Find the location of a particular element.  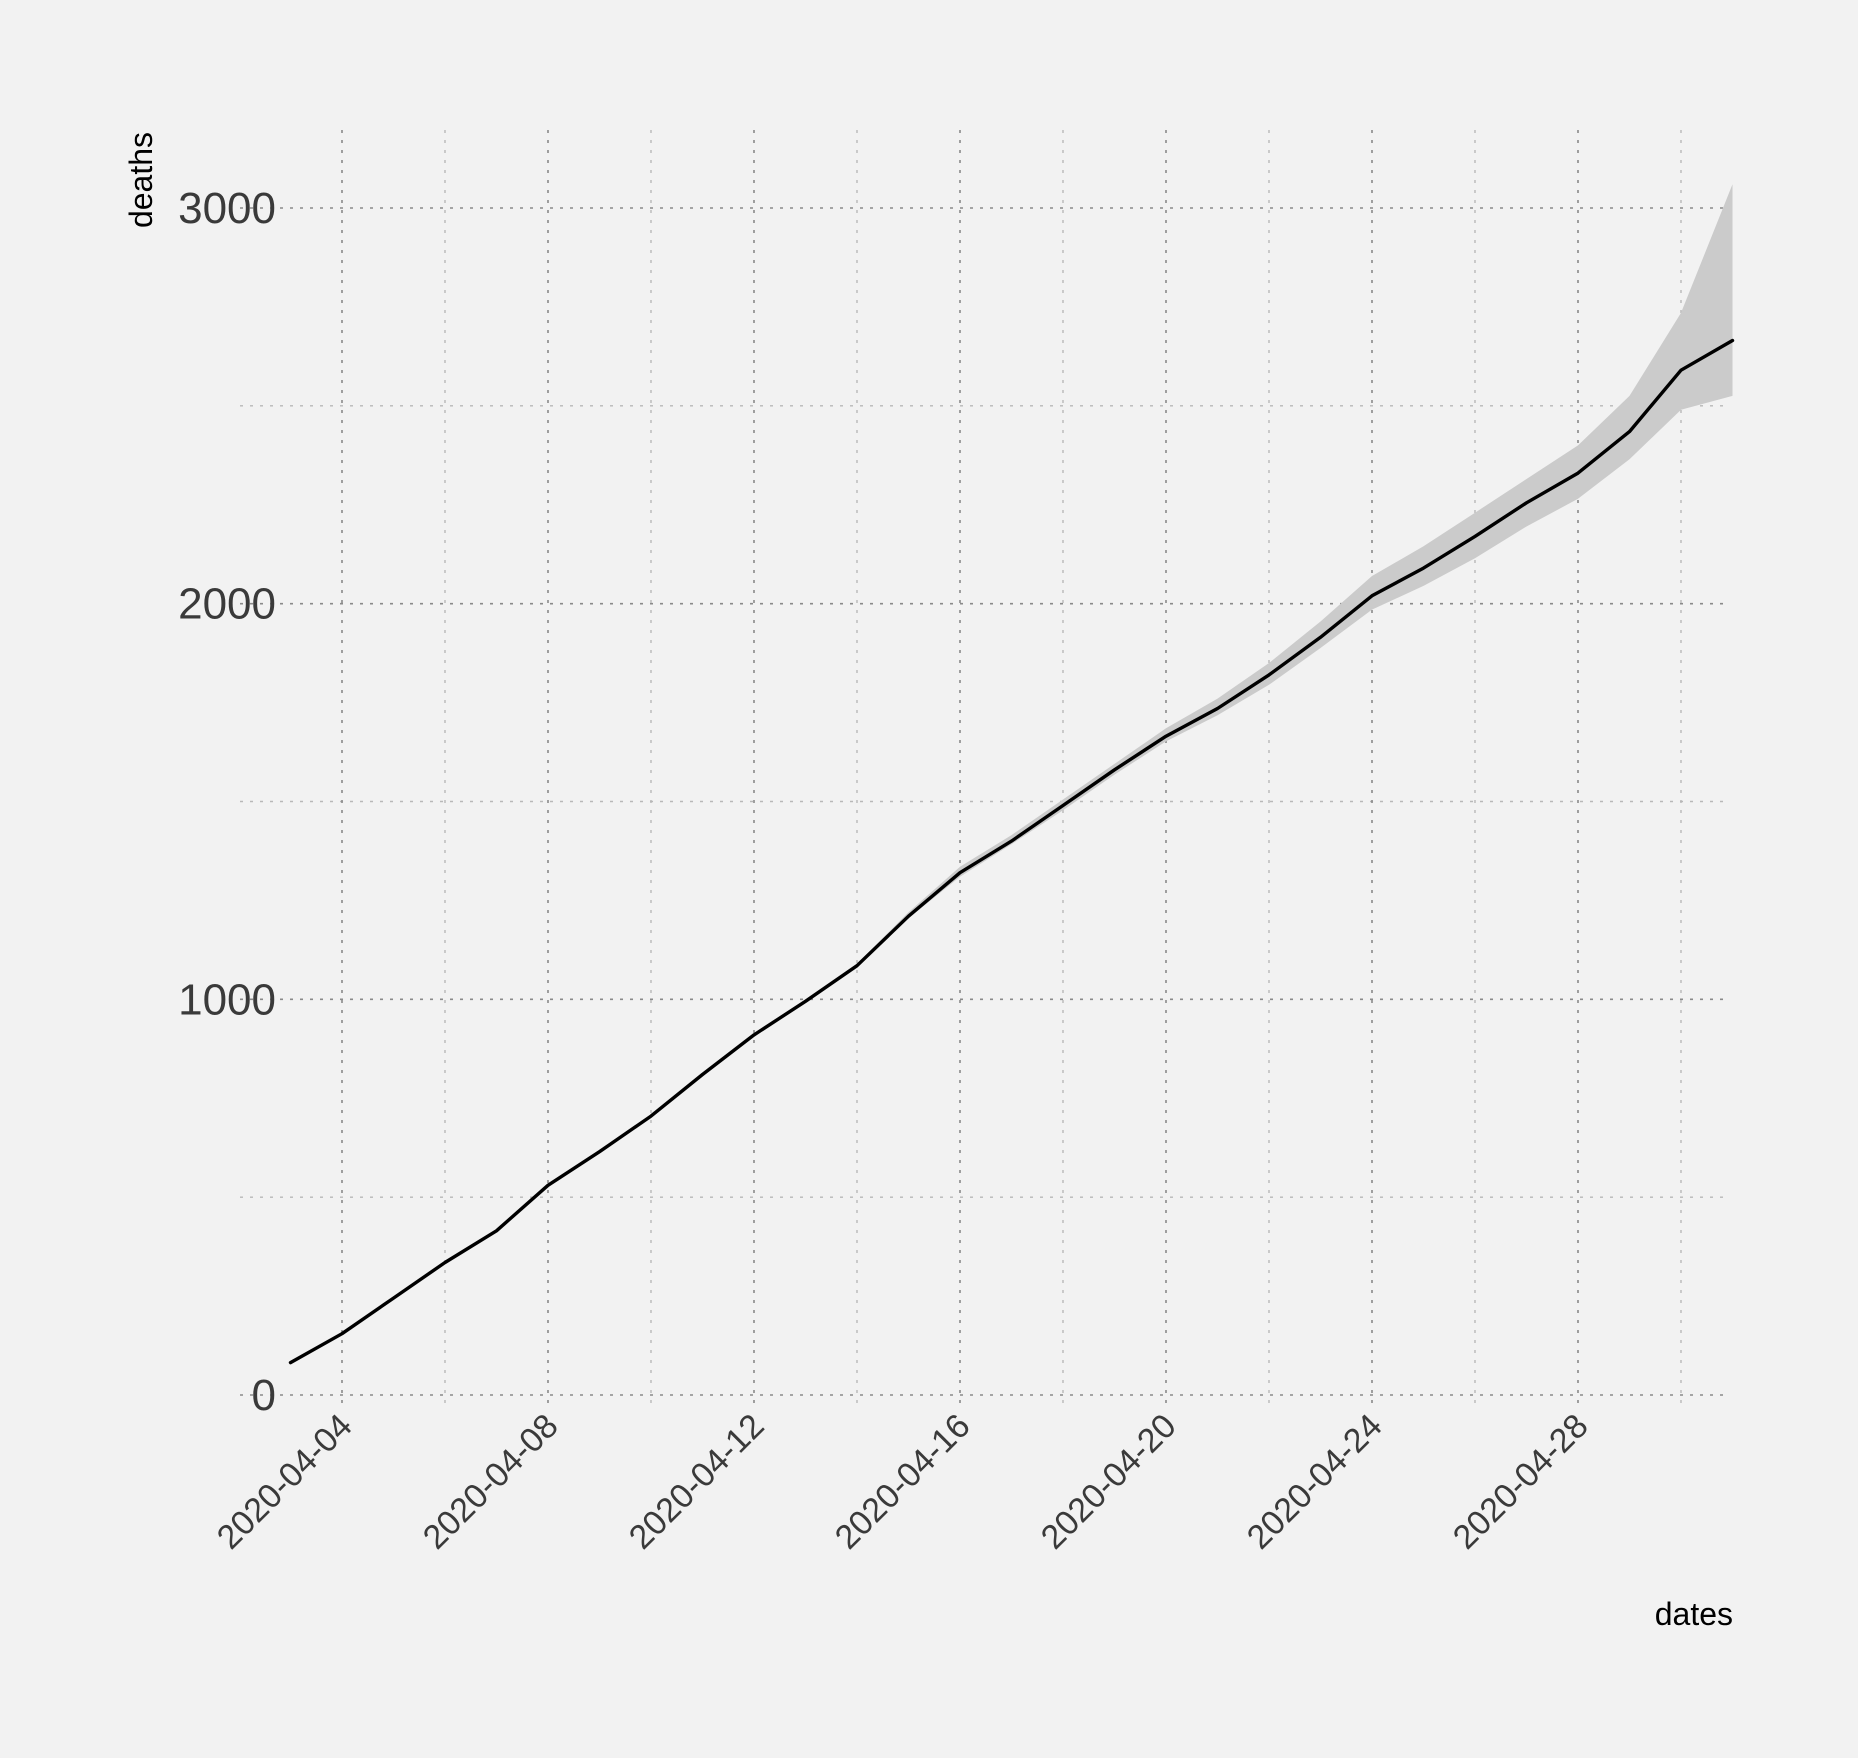

y-tick-label: 0 is located at coordinates (264, 1395).